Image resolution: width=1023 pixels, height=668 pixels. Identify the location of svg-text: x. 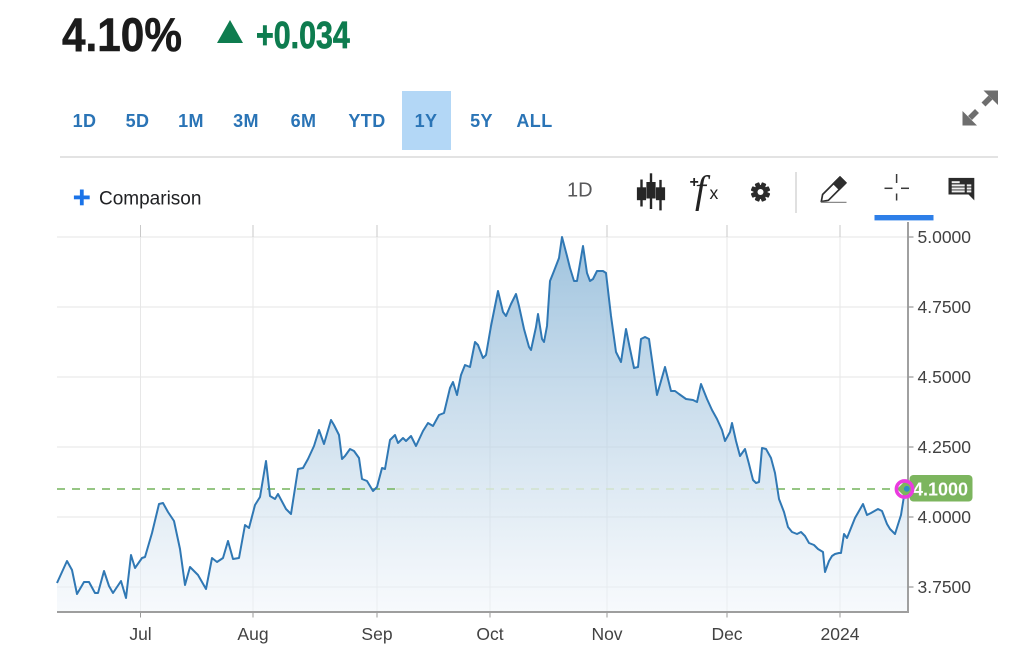
(714, 193).